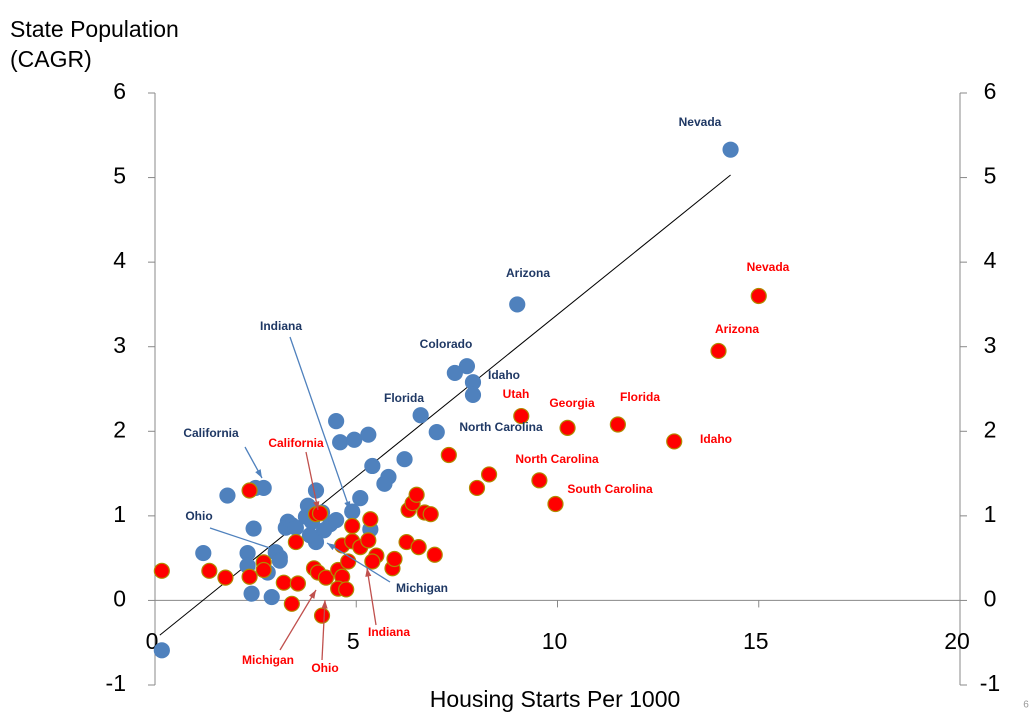  I want to click on x-tick-label: 15, so click(756, 641).